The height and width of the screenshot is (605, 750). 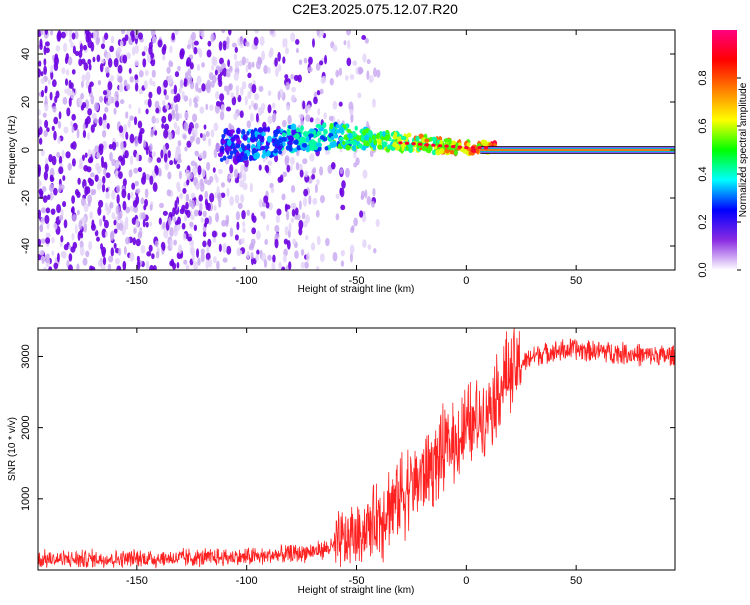 What do you see at coordinates (26, 102) in the screenshot?
I see `spectrogram-y-tick-label: 20` at bounding box center [26, 102].